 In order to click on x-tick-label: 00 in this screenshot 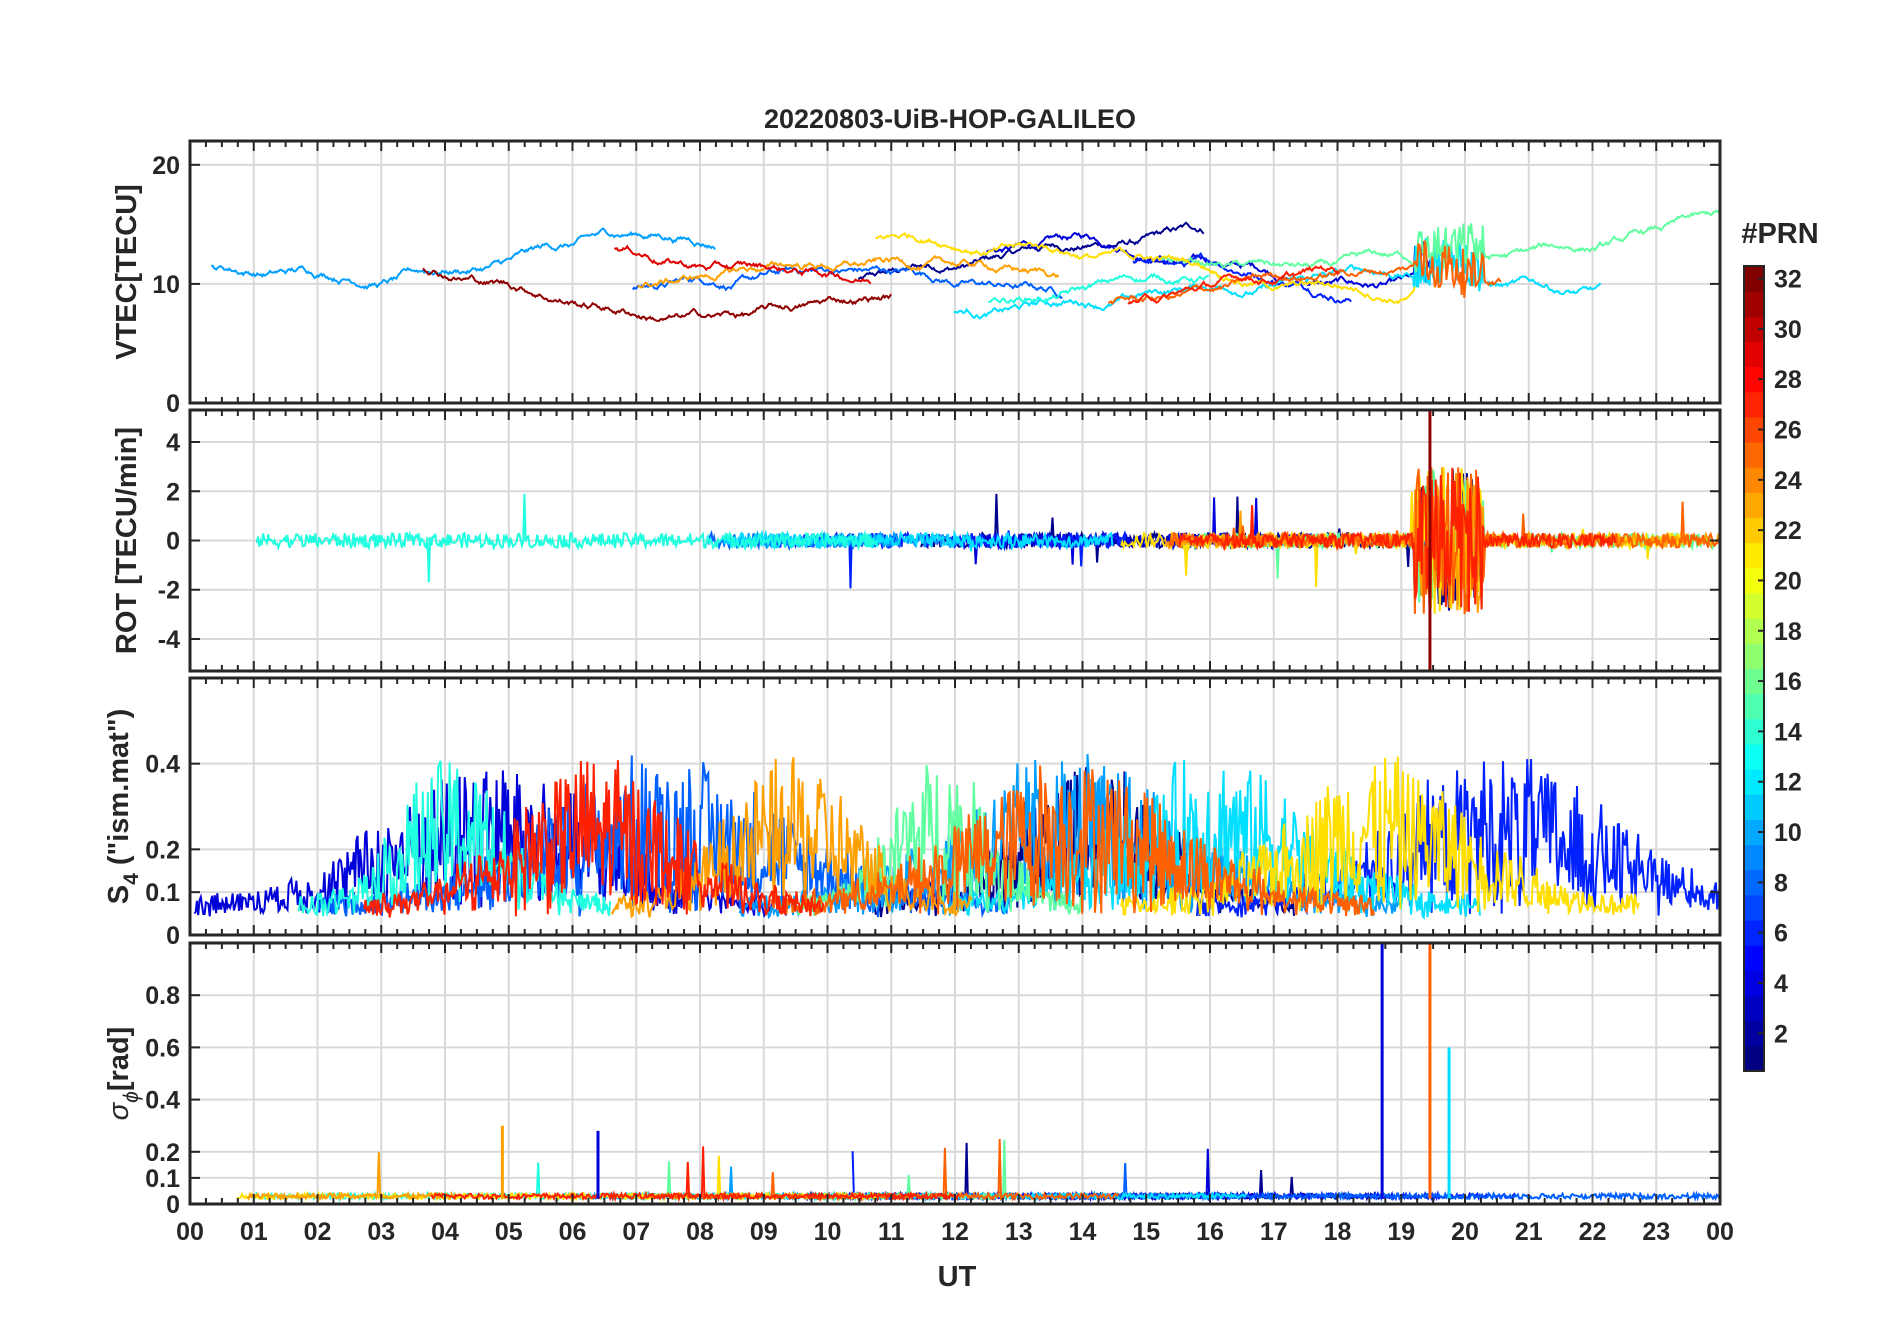, I will do `click(190, 1232)`.